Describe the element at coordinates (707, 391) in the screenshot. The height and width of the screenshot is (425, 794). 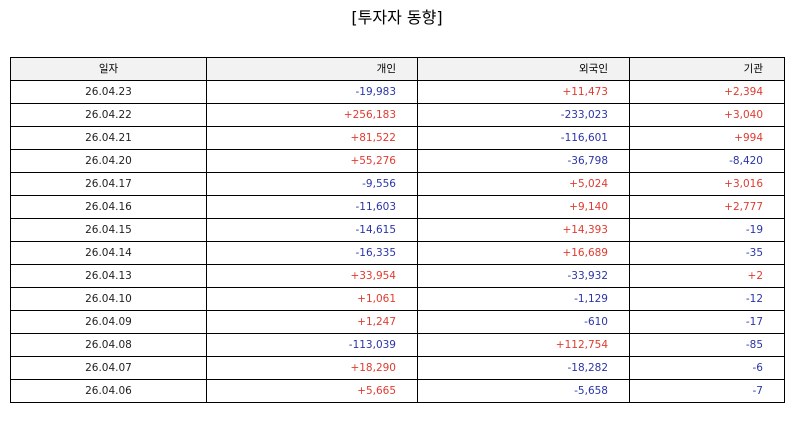
I see `institution-cell: -7` at that location.